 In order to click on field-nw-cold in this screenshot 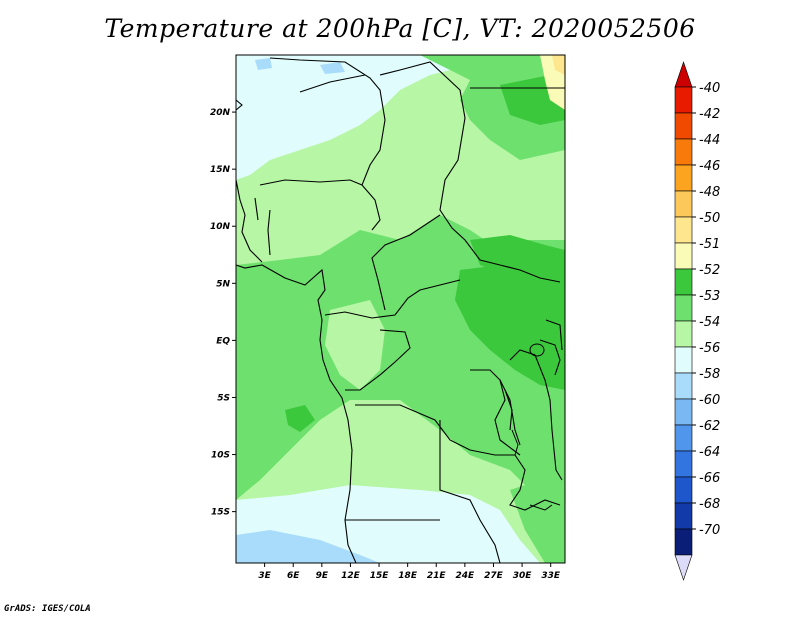, I will do `click(353, 117)`.